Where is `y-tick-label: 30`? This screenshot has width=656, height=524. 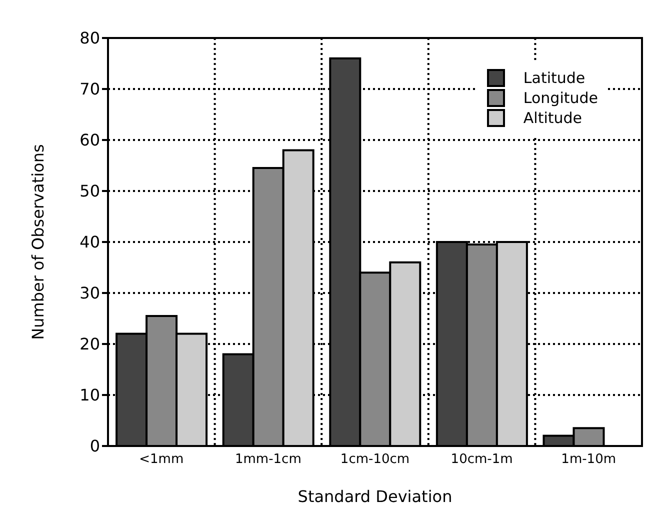 y-tick-label: 30 is located at coordinates (90, 293).